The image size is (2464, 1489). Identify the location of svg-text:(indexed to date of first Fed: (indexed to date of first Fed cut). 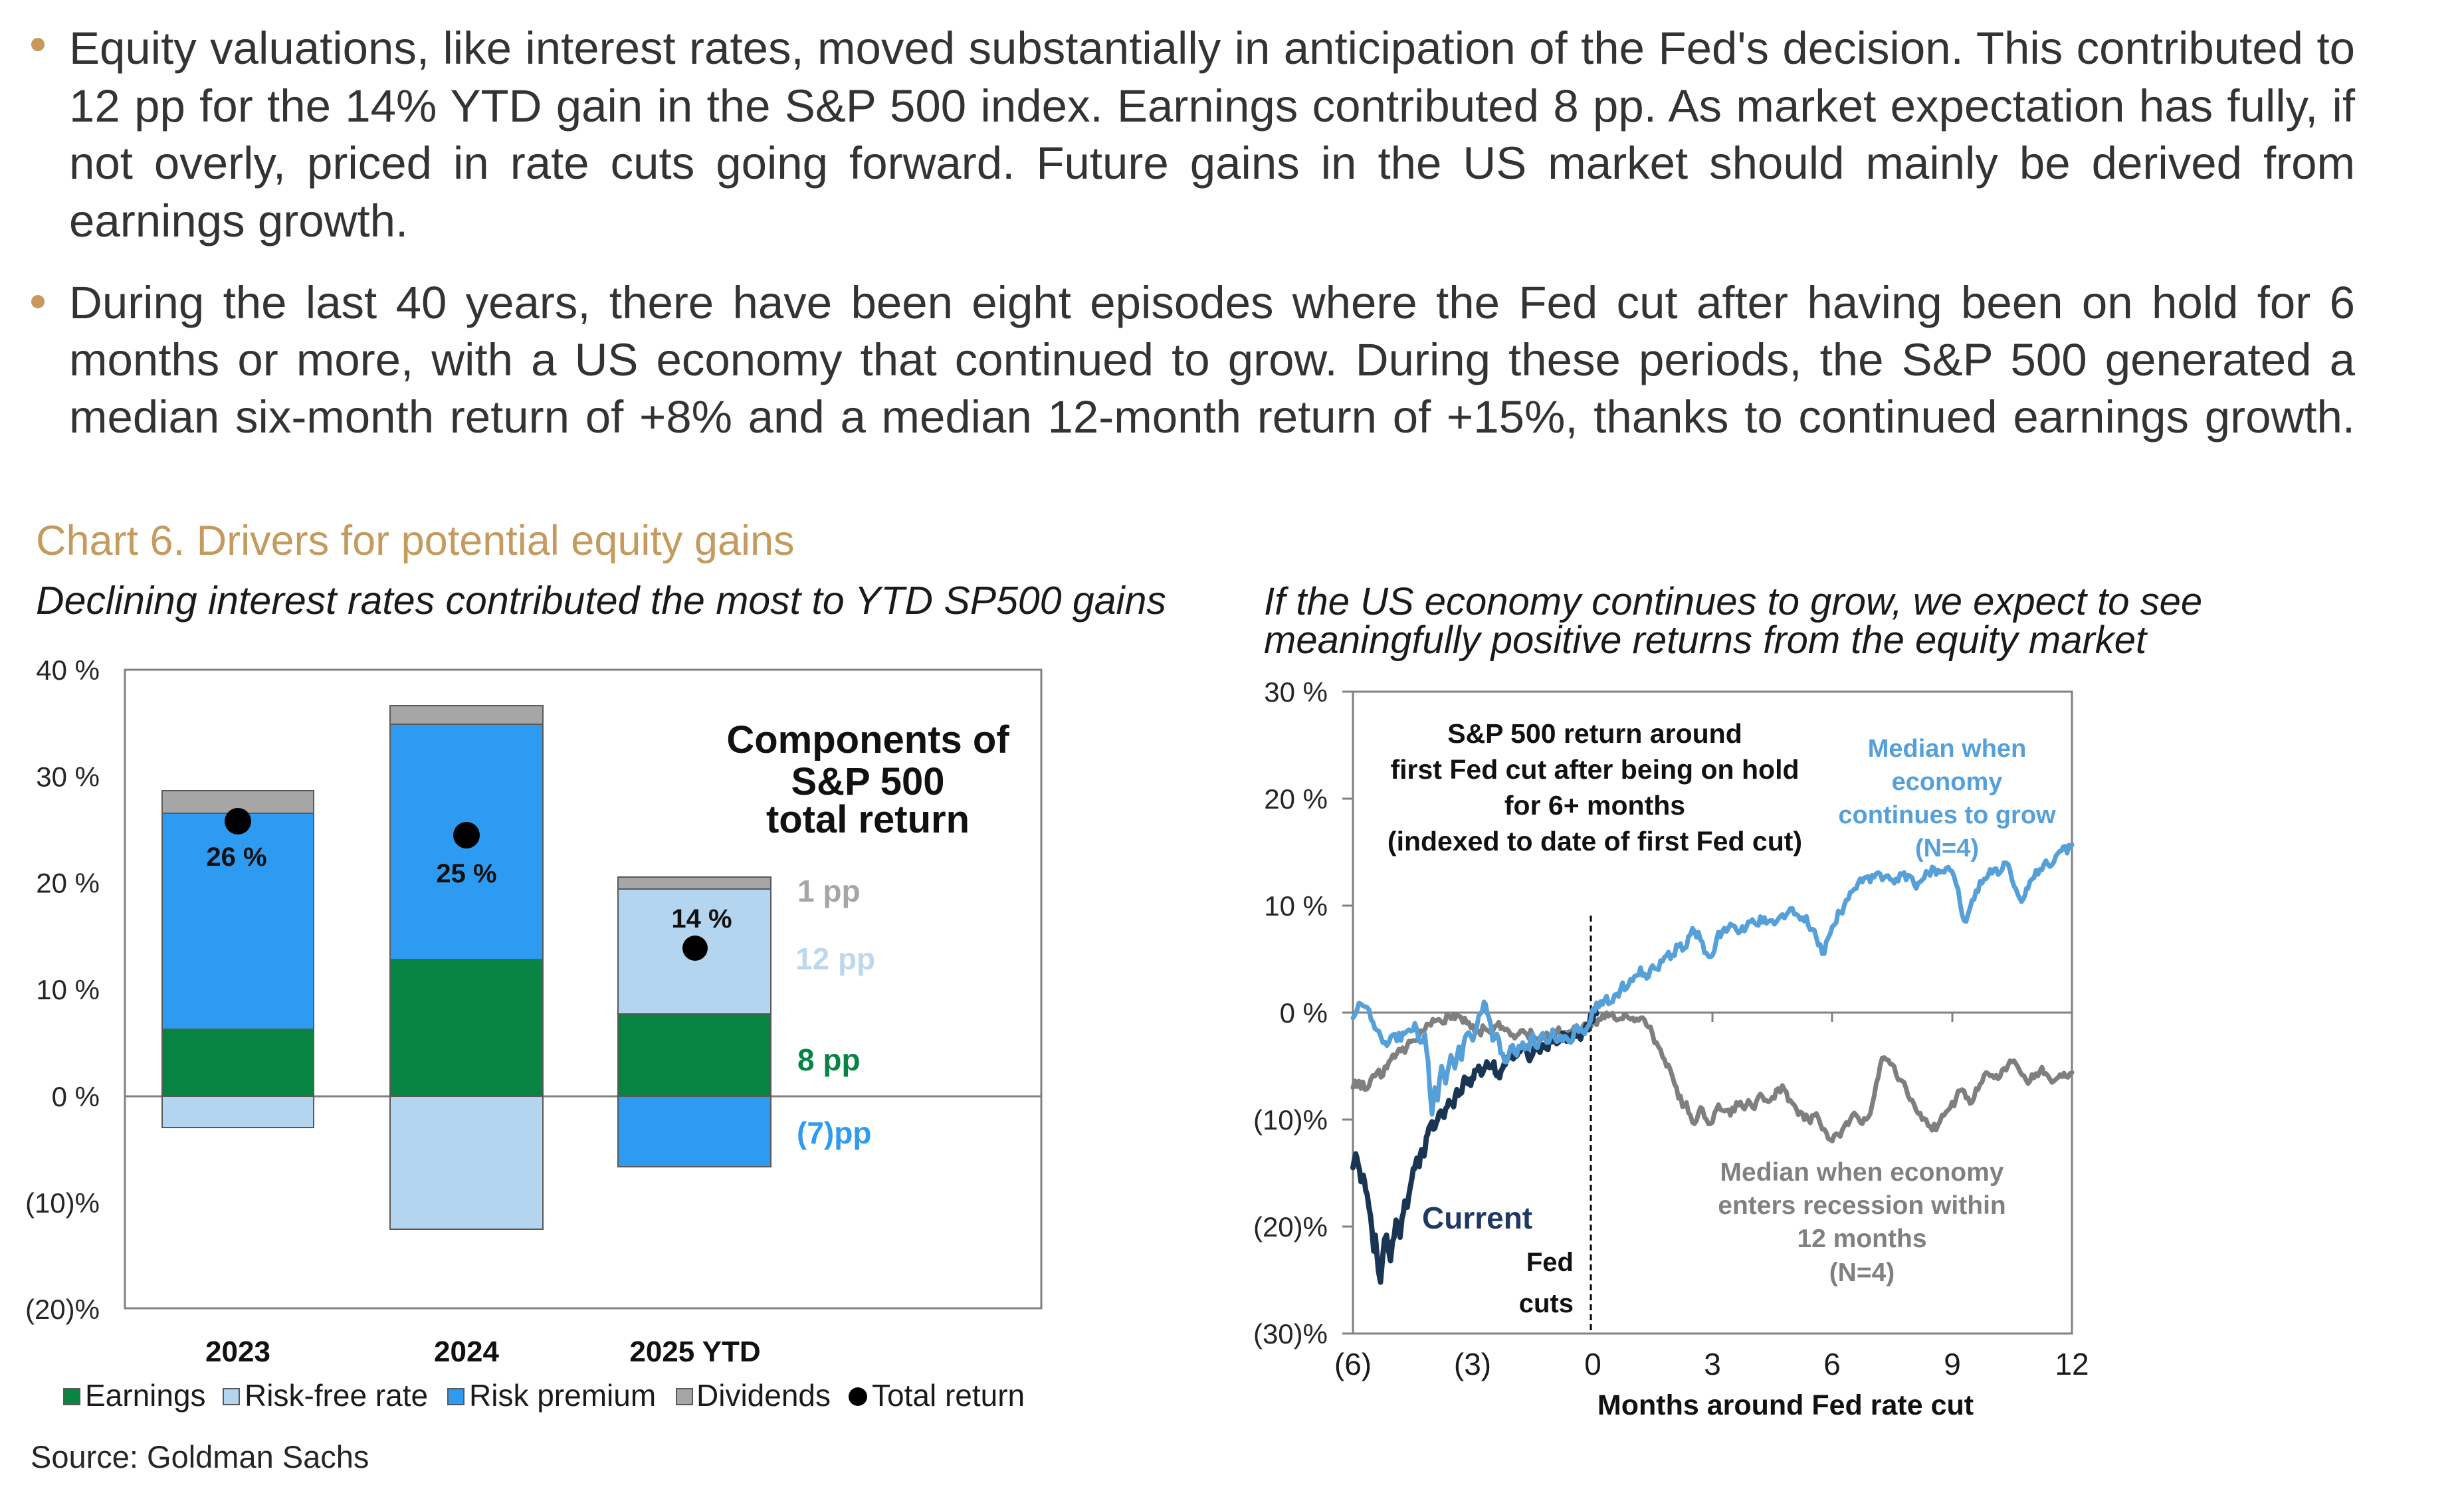
(1595, 841).